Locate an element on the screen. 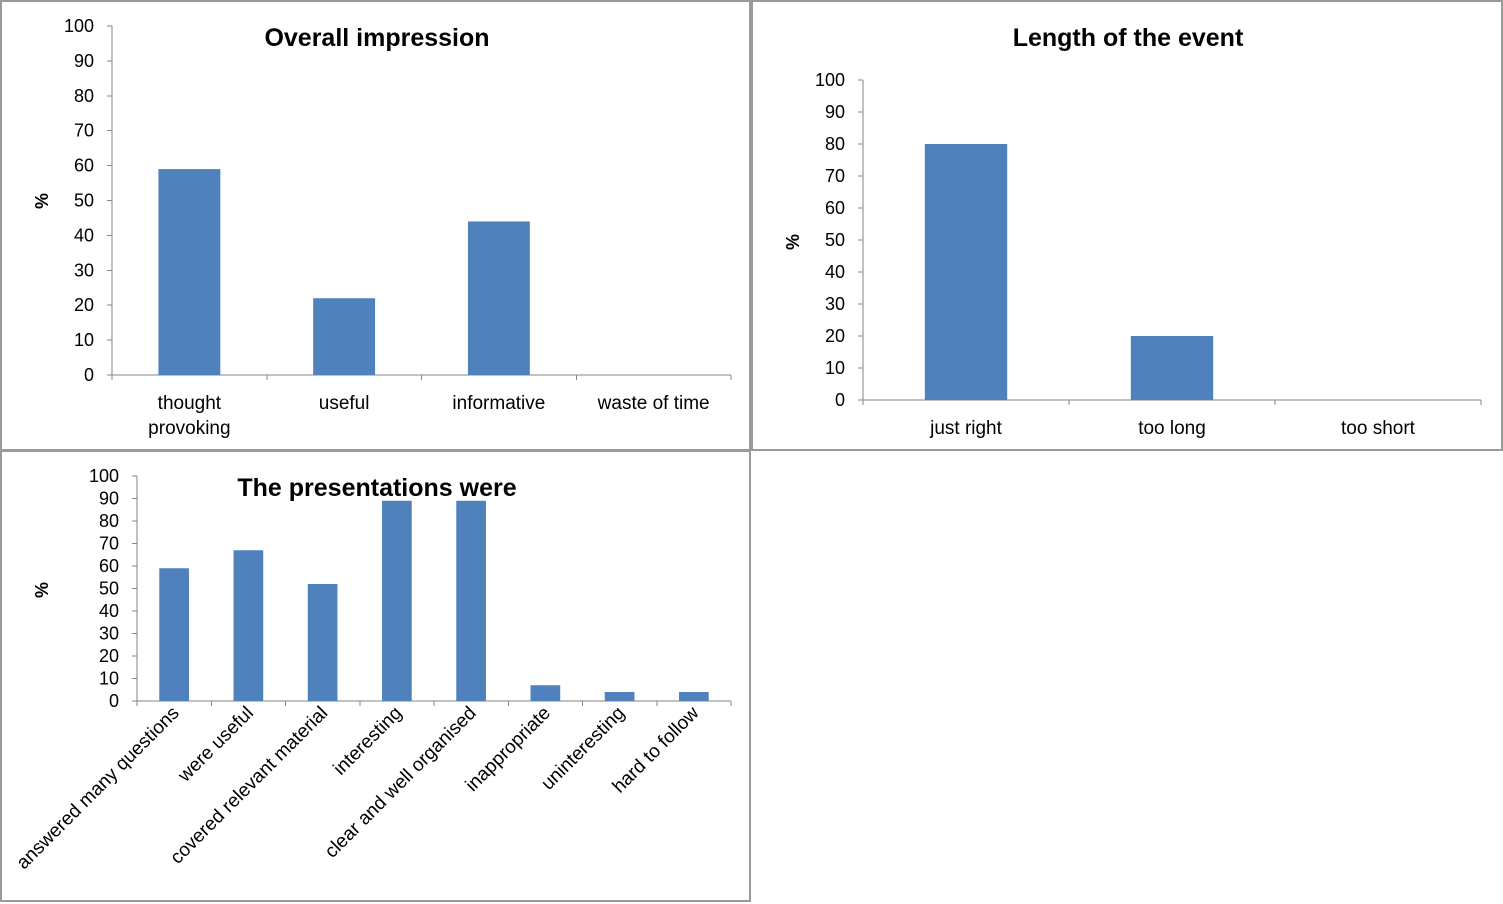 Image resolution: width=1503 pixels, height=904 pixels. chart-title: Length of the event is located at coordinates (1128, 38).